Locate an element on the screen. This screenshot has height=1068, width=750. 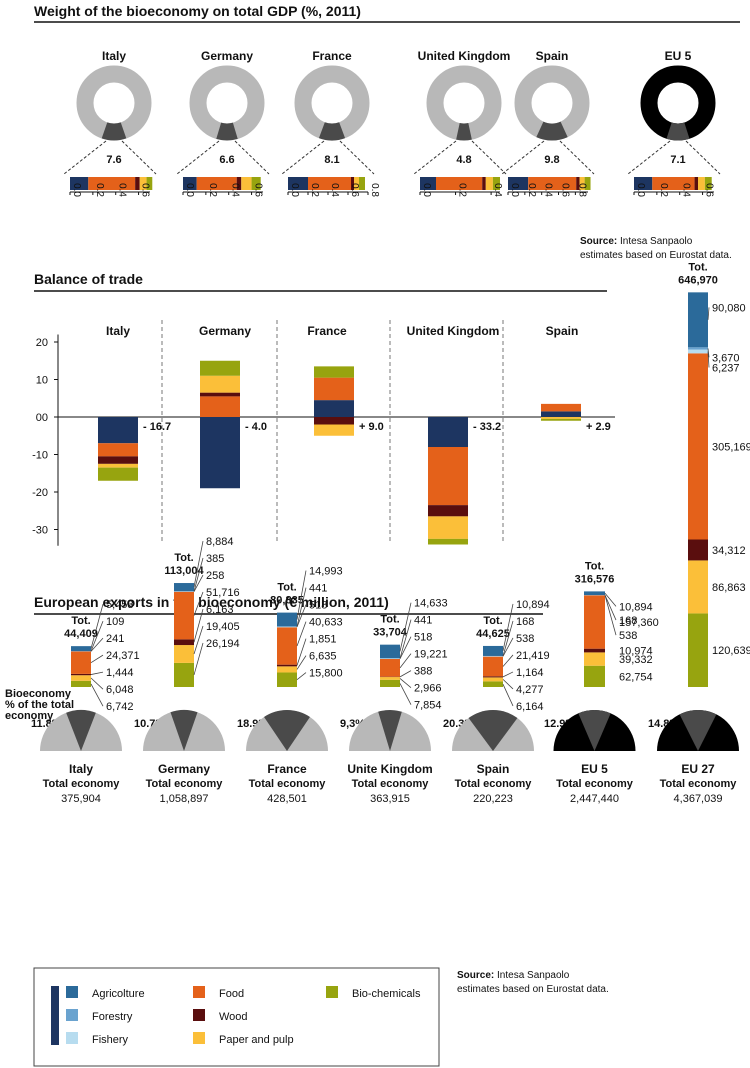
total-economy-value: 220,223 is located at coordinates (493, 799).